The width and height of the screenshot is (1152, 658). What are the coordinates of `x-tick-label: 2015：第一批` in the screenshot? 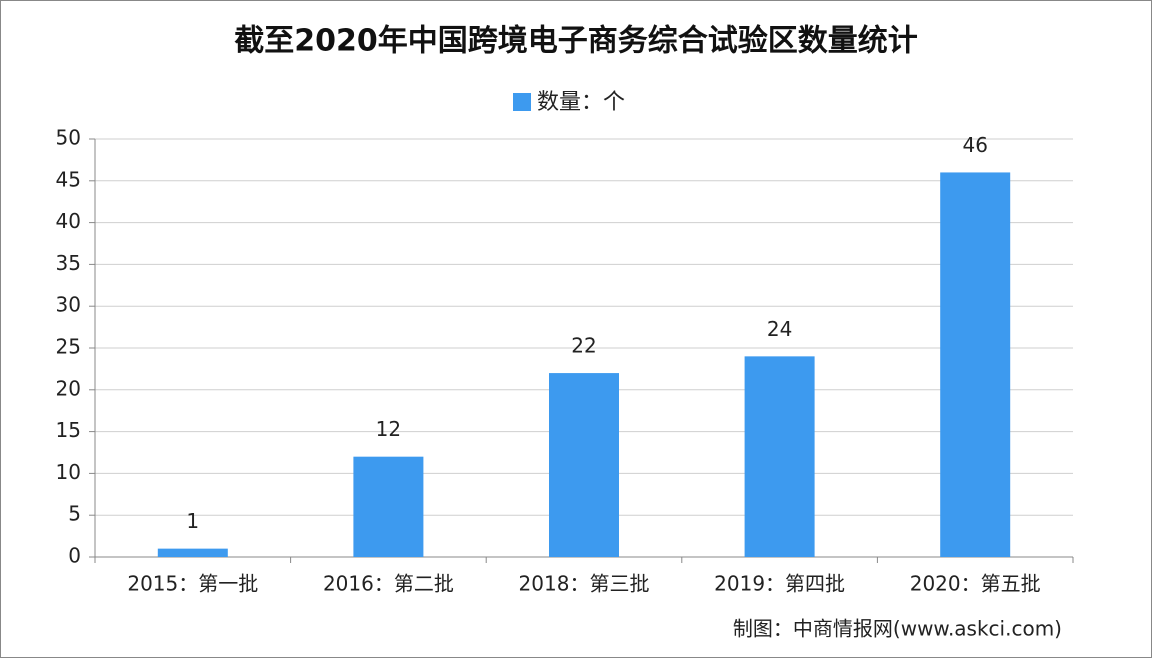 It's located at (192, 584).